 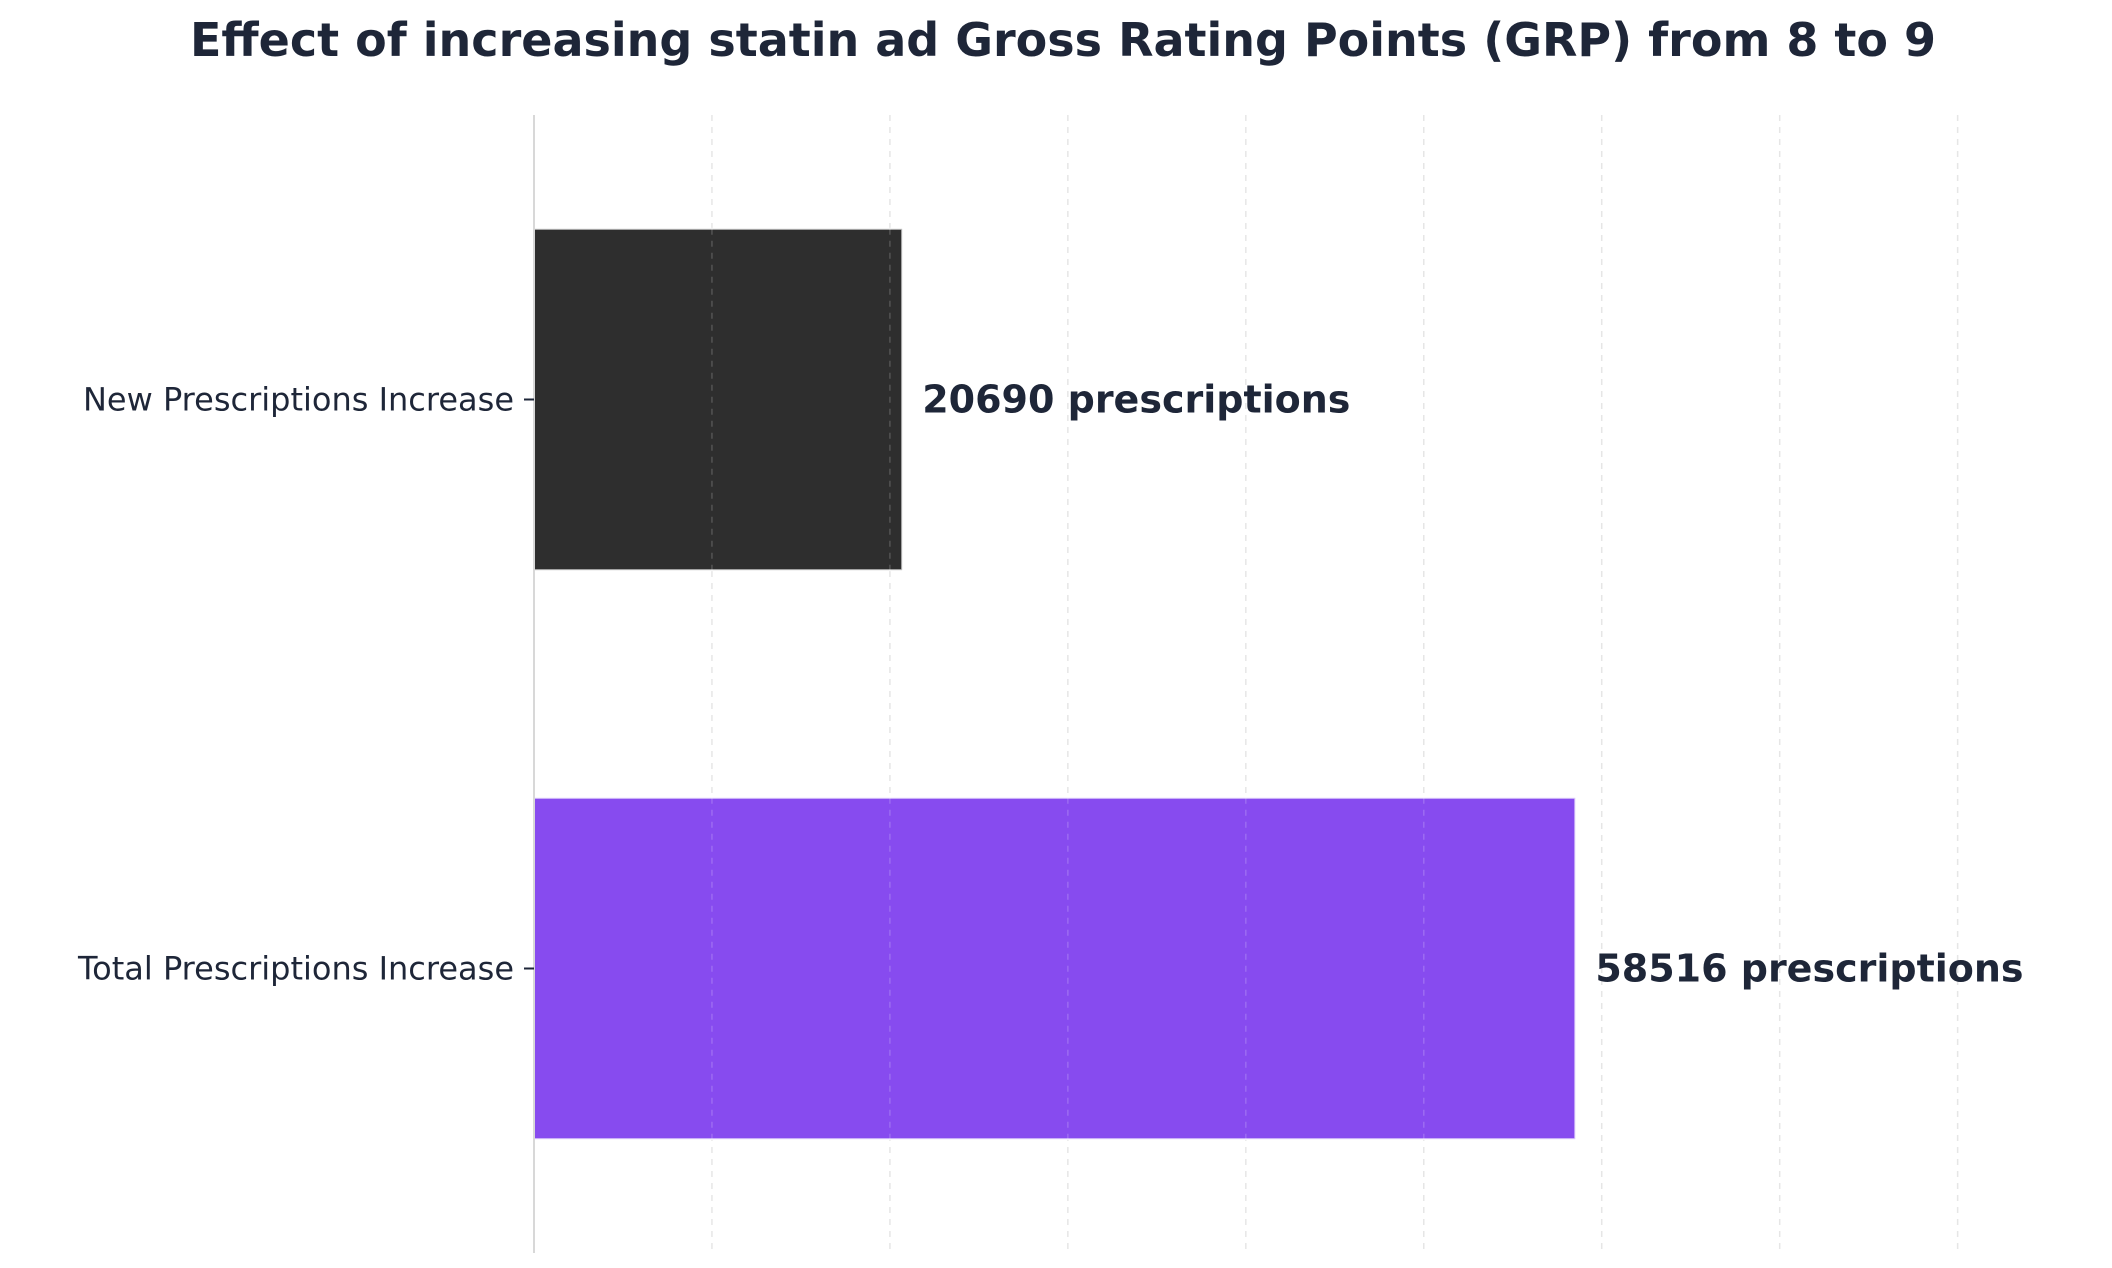 What do you see at coordinates (1136, 400) in the screenshot?
I see `data-label-1: 20690 prescriptions` at bounding box center [1136, 400].